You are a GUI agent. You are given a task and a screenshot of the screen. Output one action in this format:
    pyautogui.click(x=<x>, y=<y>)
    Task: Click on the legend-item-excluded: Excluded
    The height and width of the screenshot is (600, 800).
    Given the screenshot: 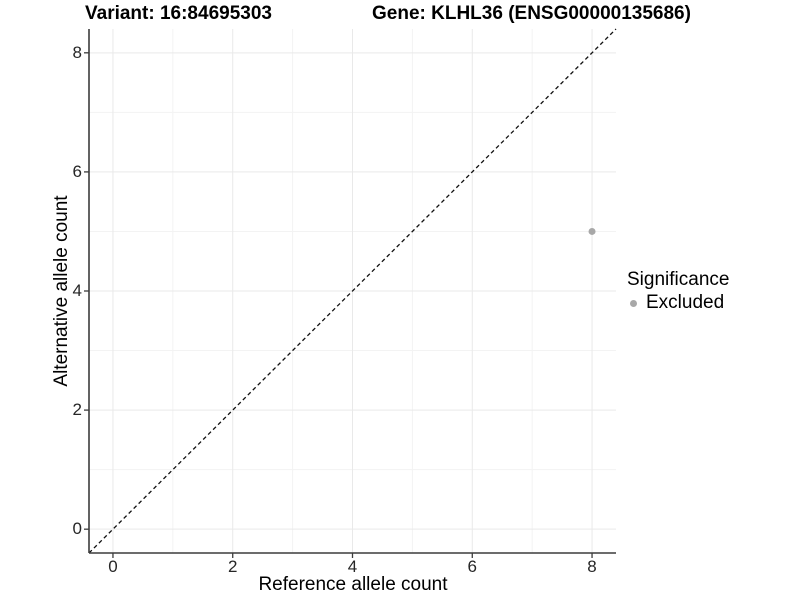 What is the action you would take?
    pyautogui.click(x=678, y=303)
    